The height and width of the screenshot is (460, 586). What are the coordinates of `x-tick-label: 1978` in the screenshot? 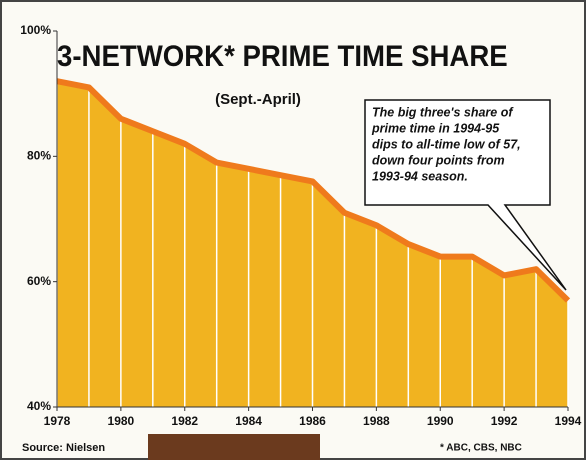 It's located at (57, 421).